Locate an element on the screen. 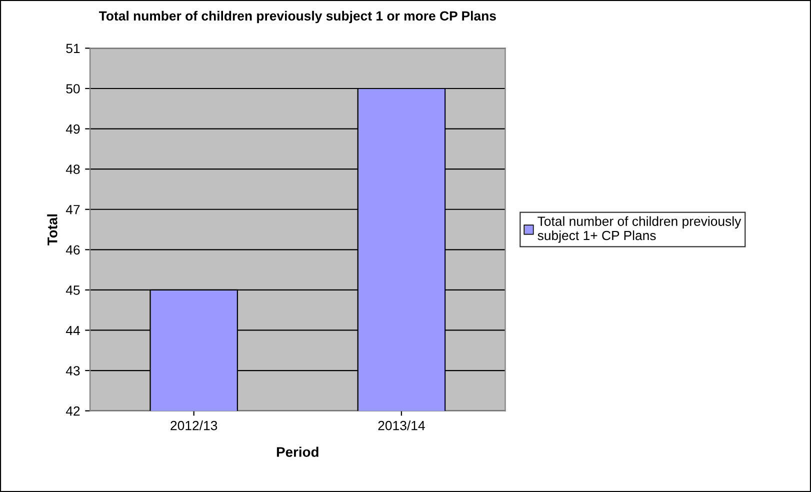 Image resolution: width=811 pixels, height=492 pixels. y-tick-label: 50 is located at coordinates (73, 89).